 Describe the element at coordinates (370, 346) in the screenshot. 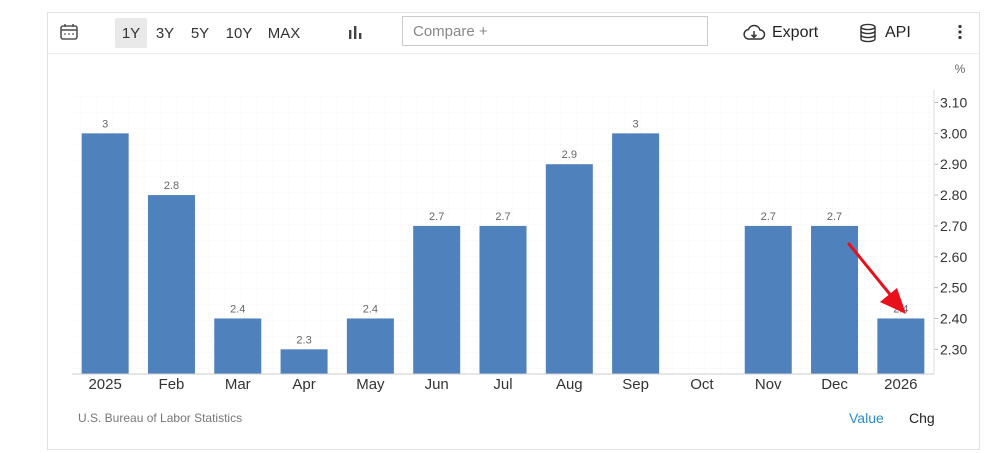

I see `bar-may` at that location.